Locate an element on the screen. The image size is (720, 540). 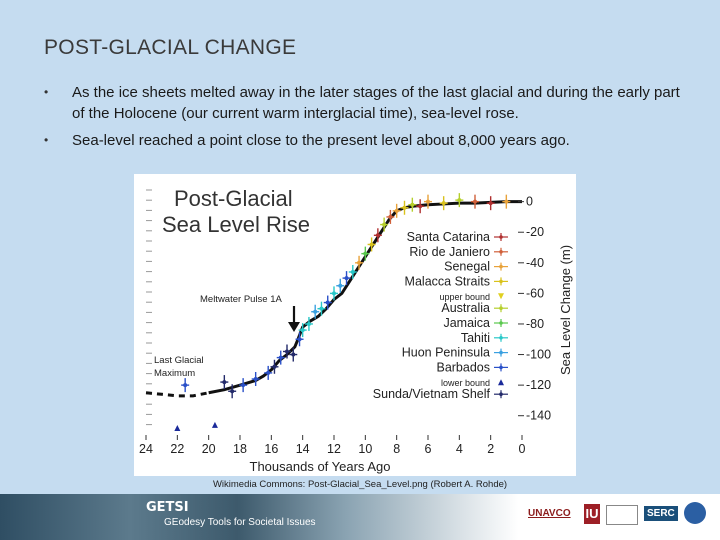
y-tick-label: -20 is located at coordinates (535, 232).